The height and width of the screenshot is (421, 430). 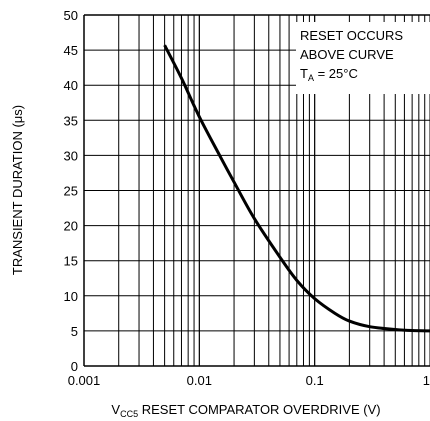 I want to click on annotation-temp-value: = 25°C, so click(x=336, y=73).